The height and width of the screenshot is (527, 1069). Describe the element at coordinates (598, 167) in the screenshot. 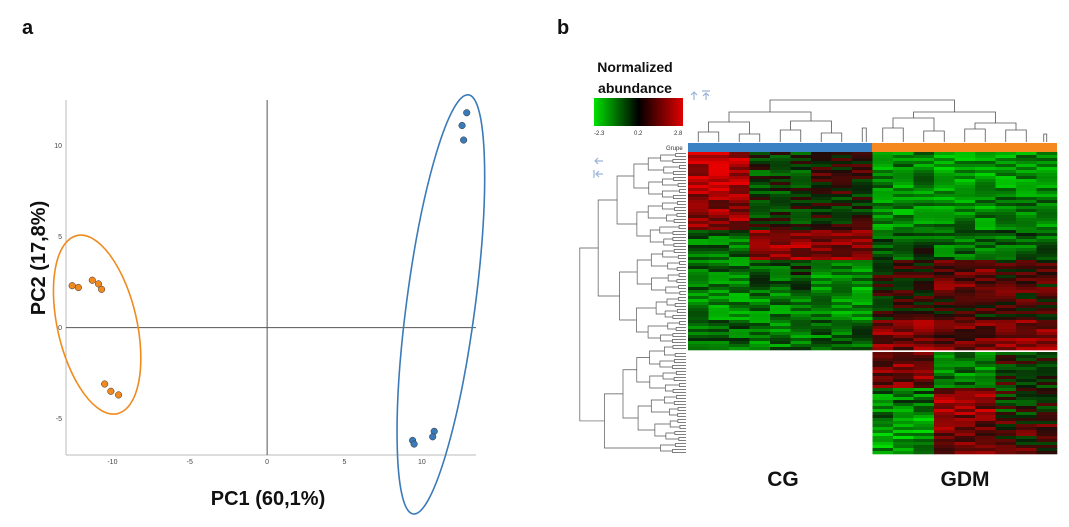

I see `row-collapse-arrow-icon` at that location.